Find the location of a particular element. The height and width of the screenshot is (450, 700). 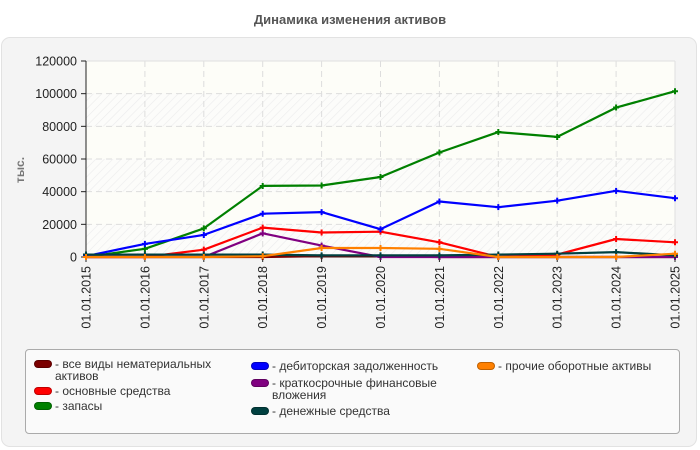

svg-text: 60000 is located at coordinates (59, 160).